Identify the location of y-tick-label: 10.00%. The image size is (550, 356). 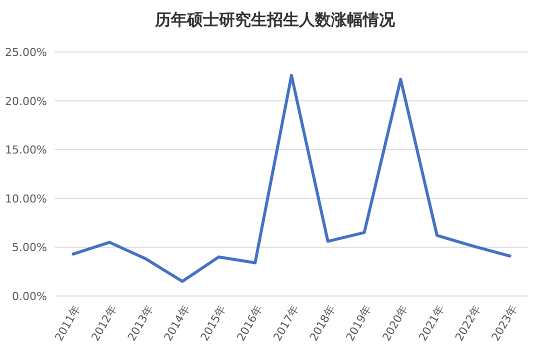
(26, 199).